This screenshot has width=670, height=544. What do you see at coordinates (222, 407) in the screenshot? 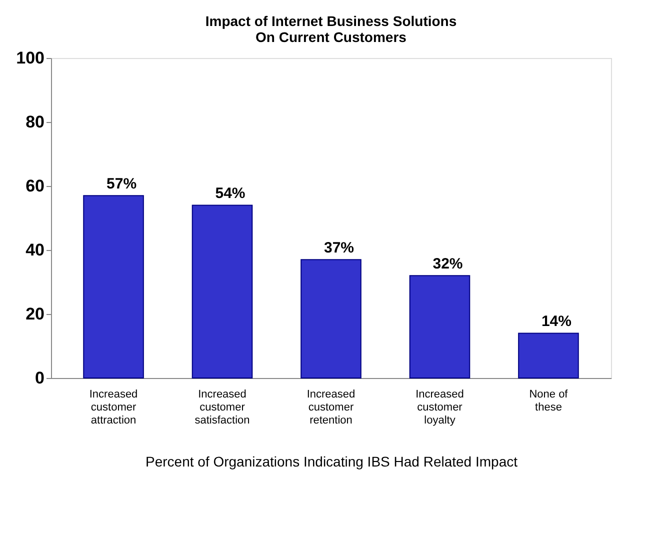
I see `x-tick-label: Increased customer satisfaction` at bounding box center [222, 407].